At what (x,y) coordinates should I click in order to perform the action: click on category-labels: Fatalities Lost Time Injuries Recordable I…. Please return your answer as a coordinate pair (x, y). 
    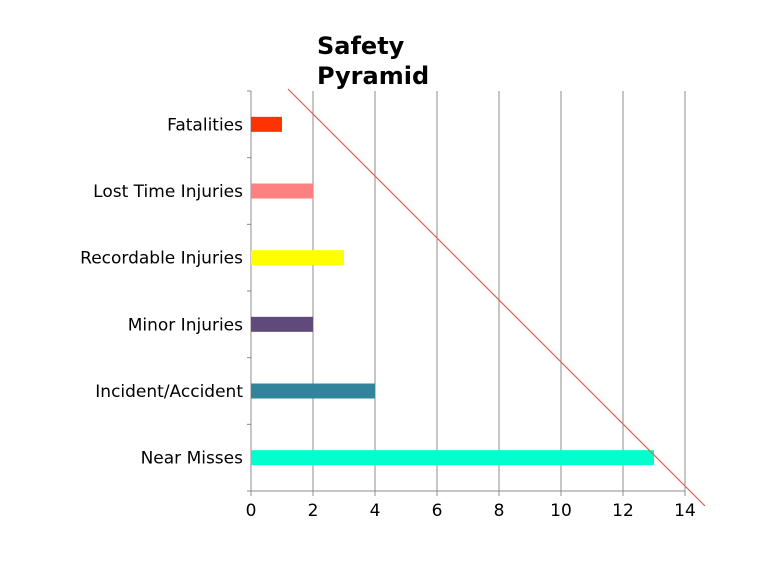
    Looking at the image, I should click on (161, 291).